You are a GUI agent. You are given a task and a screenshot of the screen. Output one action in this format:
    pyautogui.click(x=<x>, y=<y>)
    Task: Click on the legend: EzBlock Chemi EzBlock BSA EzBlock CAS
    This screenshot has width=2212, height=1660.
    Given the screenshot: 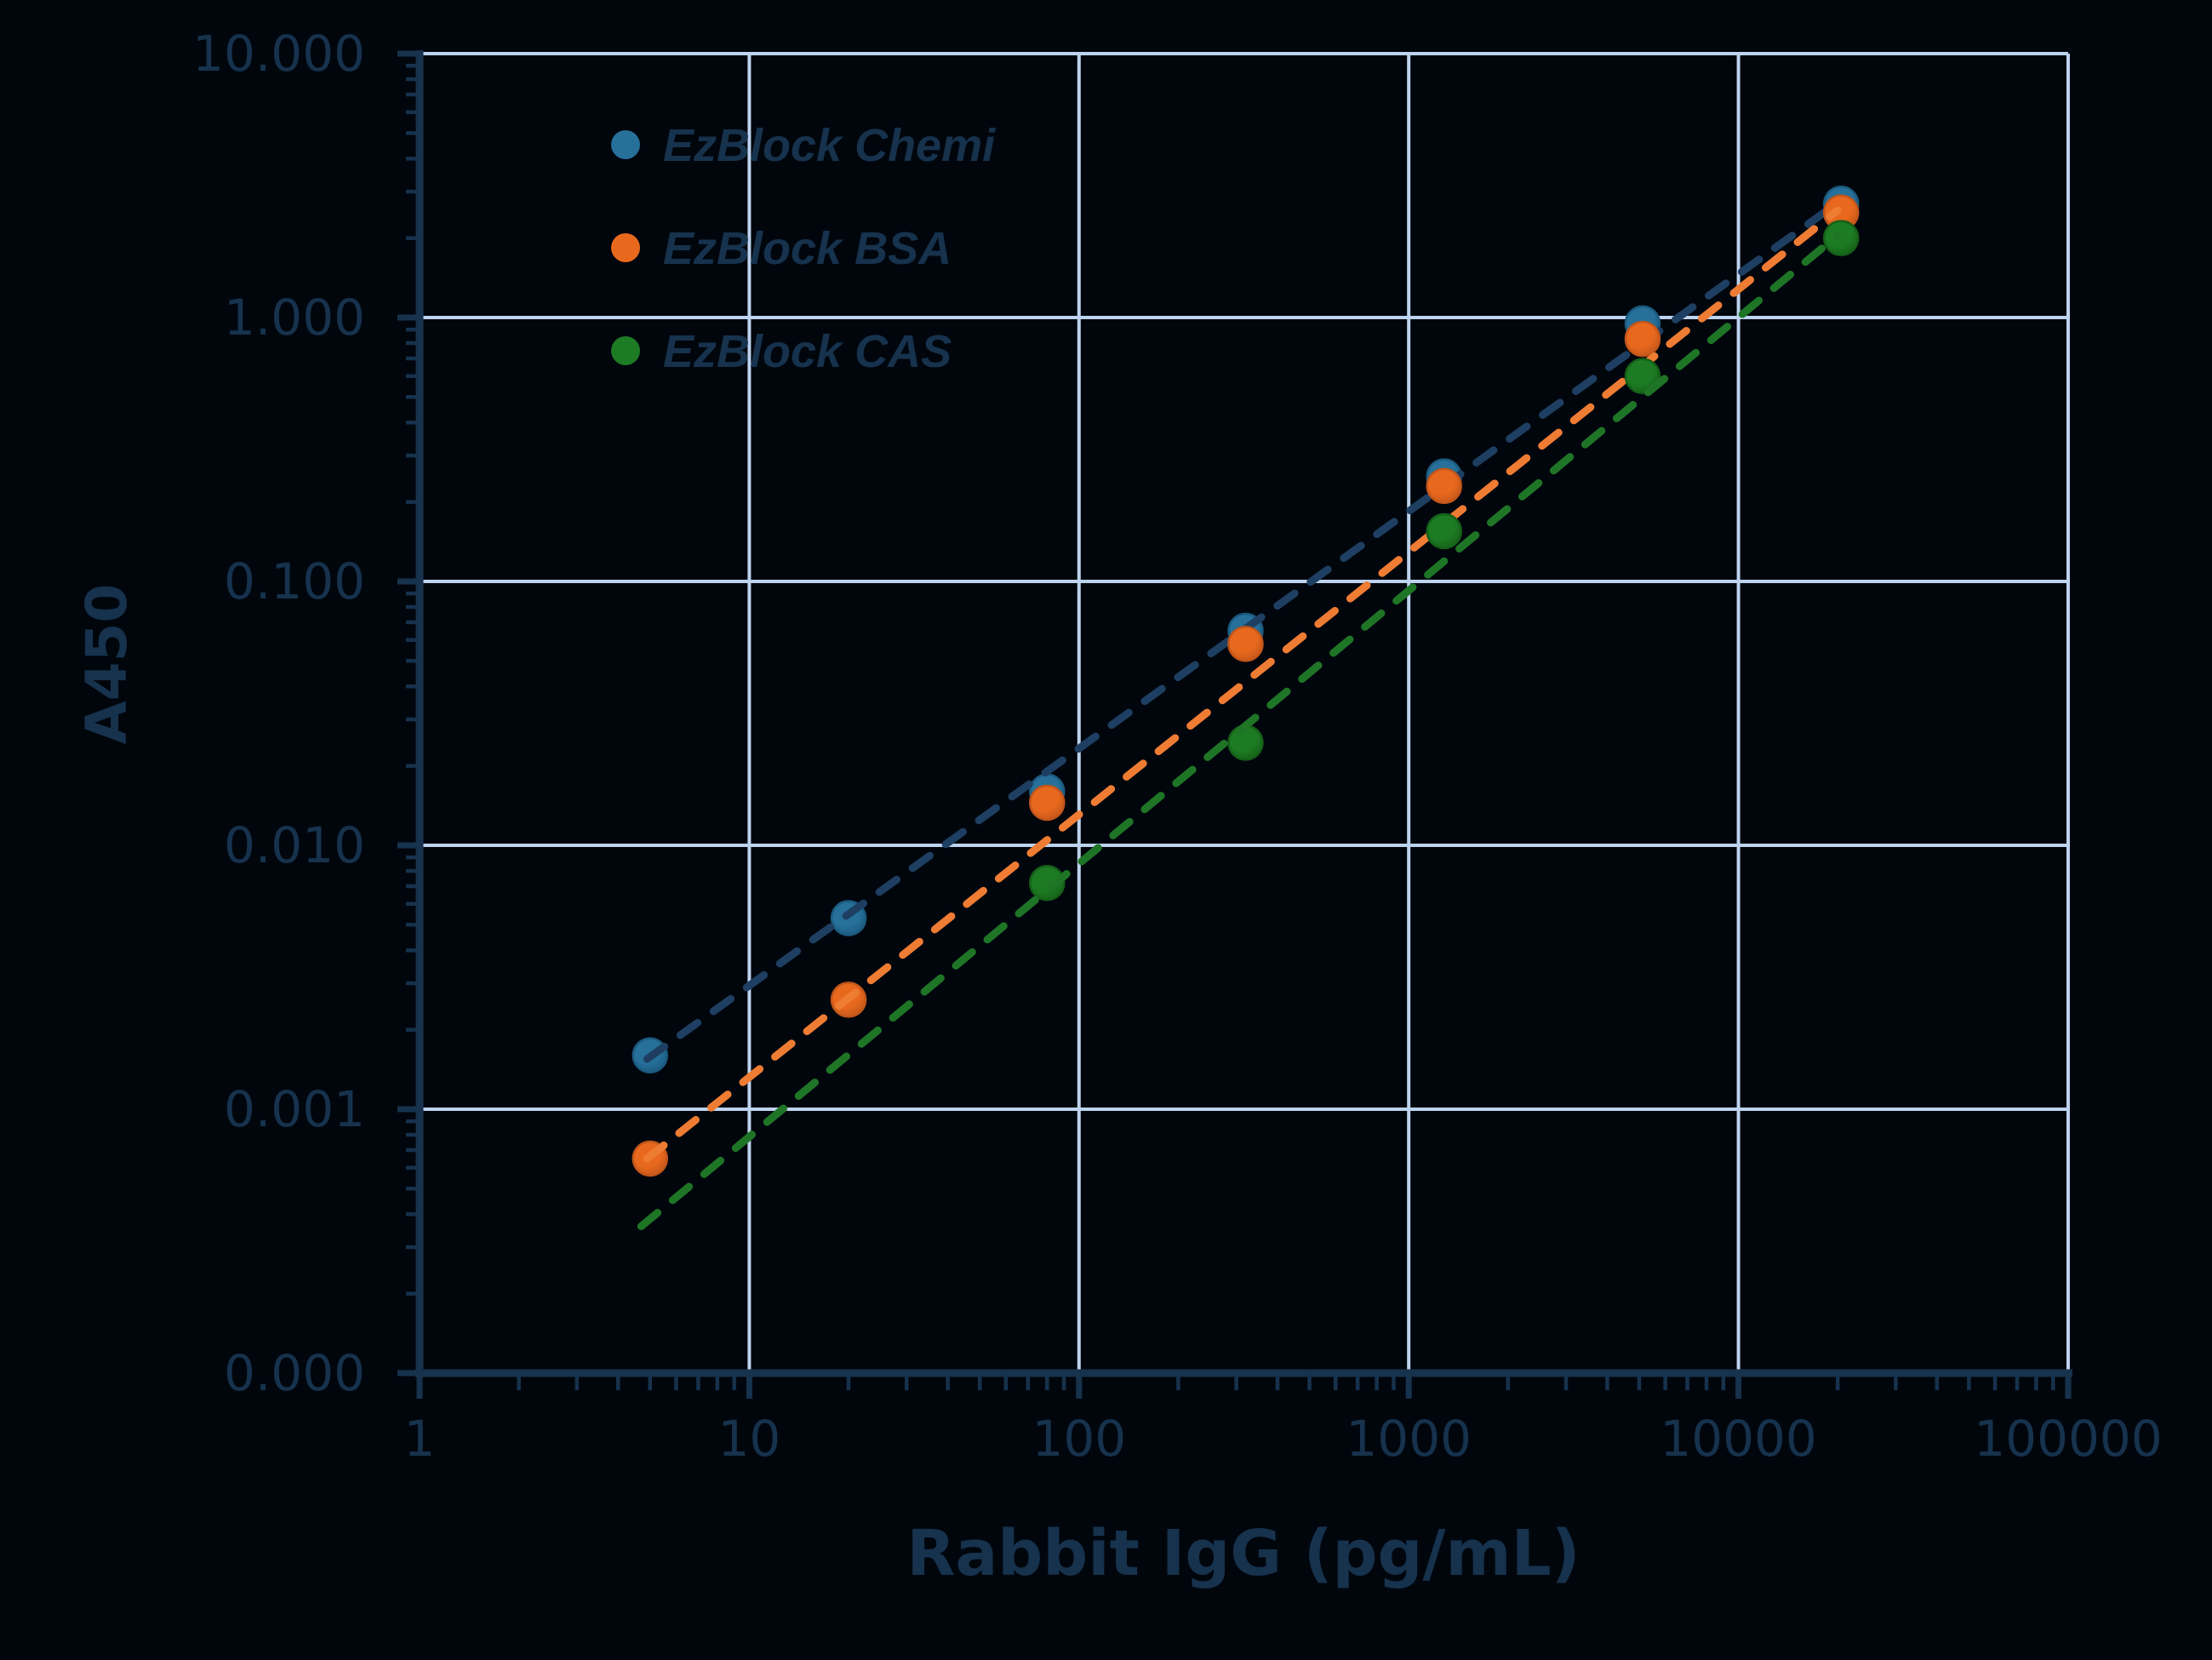 What is the action you would take?
    pyautogui.click(x=803, y=248)
    